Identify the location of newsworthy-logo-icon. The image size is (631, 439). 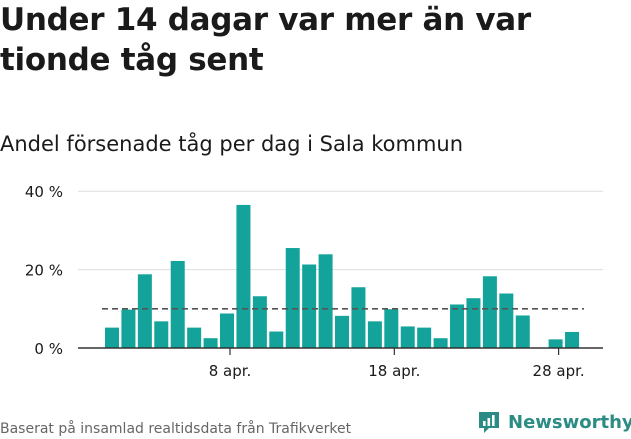
(489, 422).